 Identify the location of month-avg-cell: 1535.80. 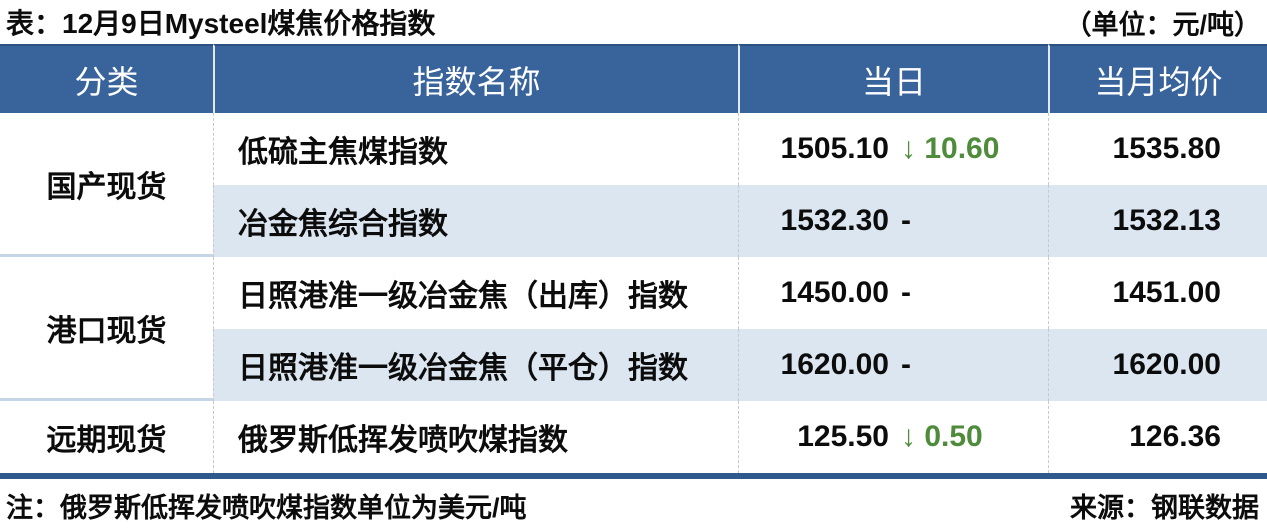
(1157, 149).